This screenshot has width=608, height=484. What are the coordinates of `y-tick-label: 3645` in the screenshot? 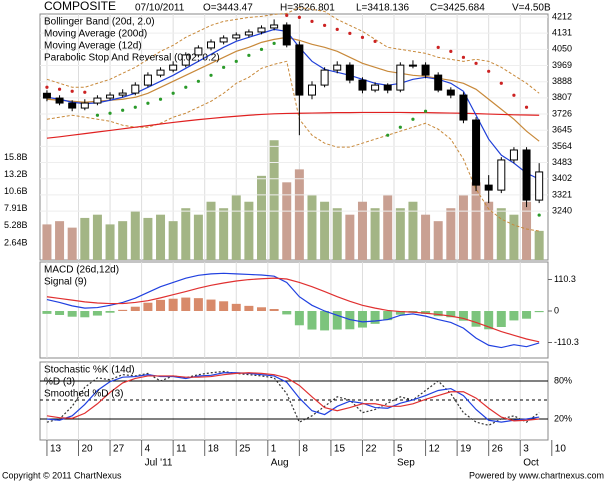 It's located at (562, 130).